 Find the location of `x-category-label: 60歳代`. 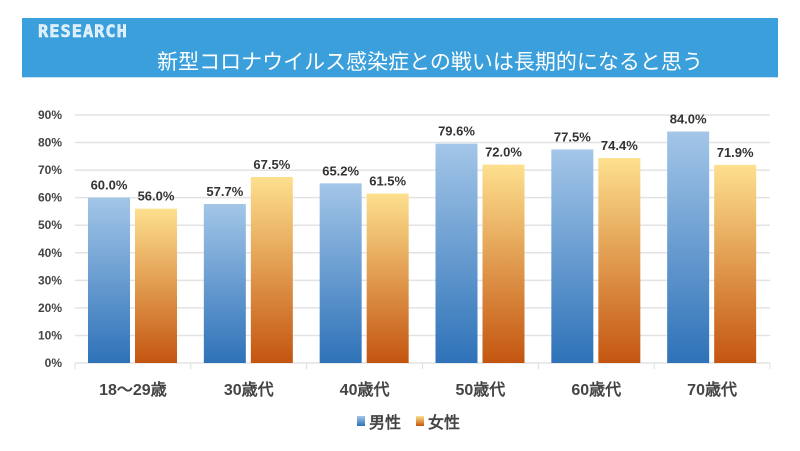

x-category-label: 60歳代 is located at coordinates (596, 389).